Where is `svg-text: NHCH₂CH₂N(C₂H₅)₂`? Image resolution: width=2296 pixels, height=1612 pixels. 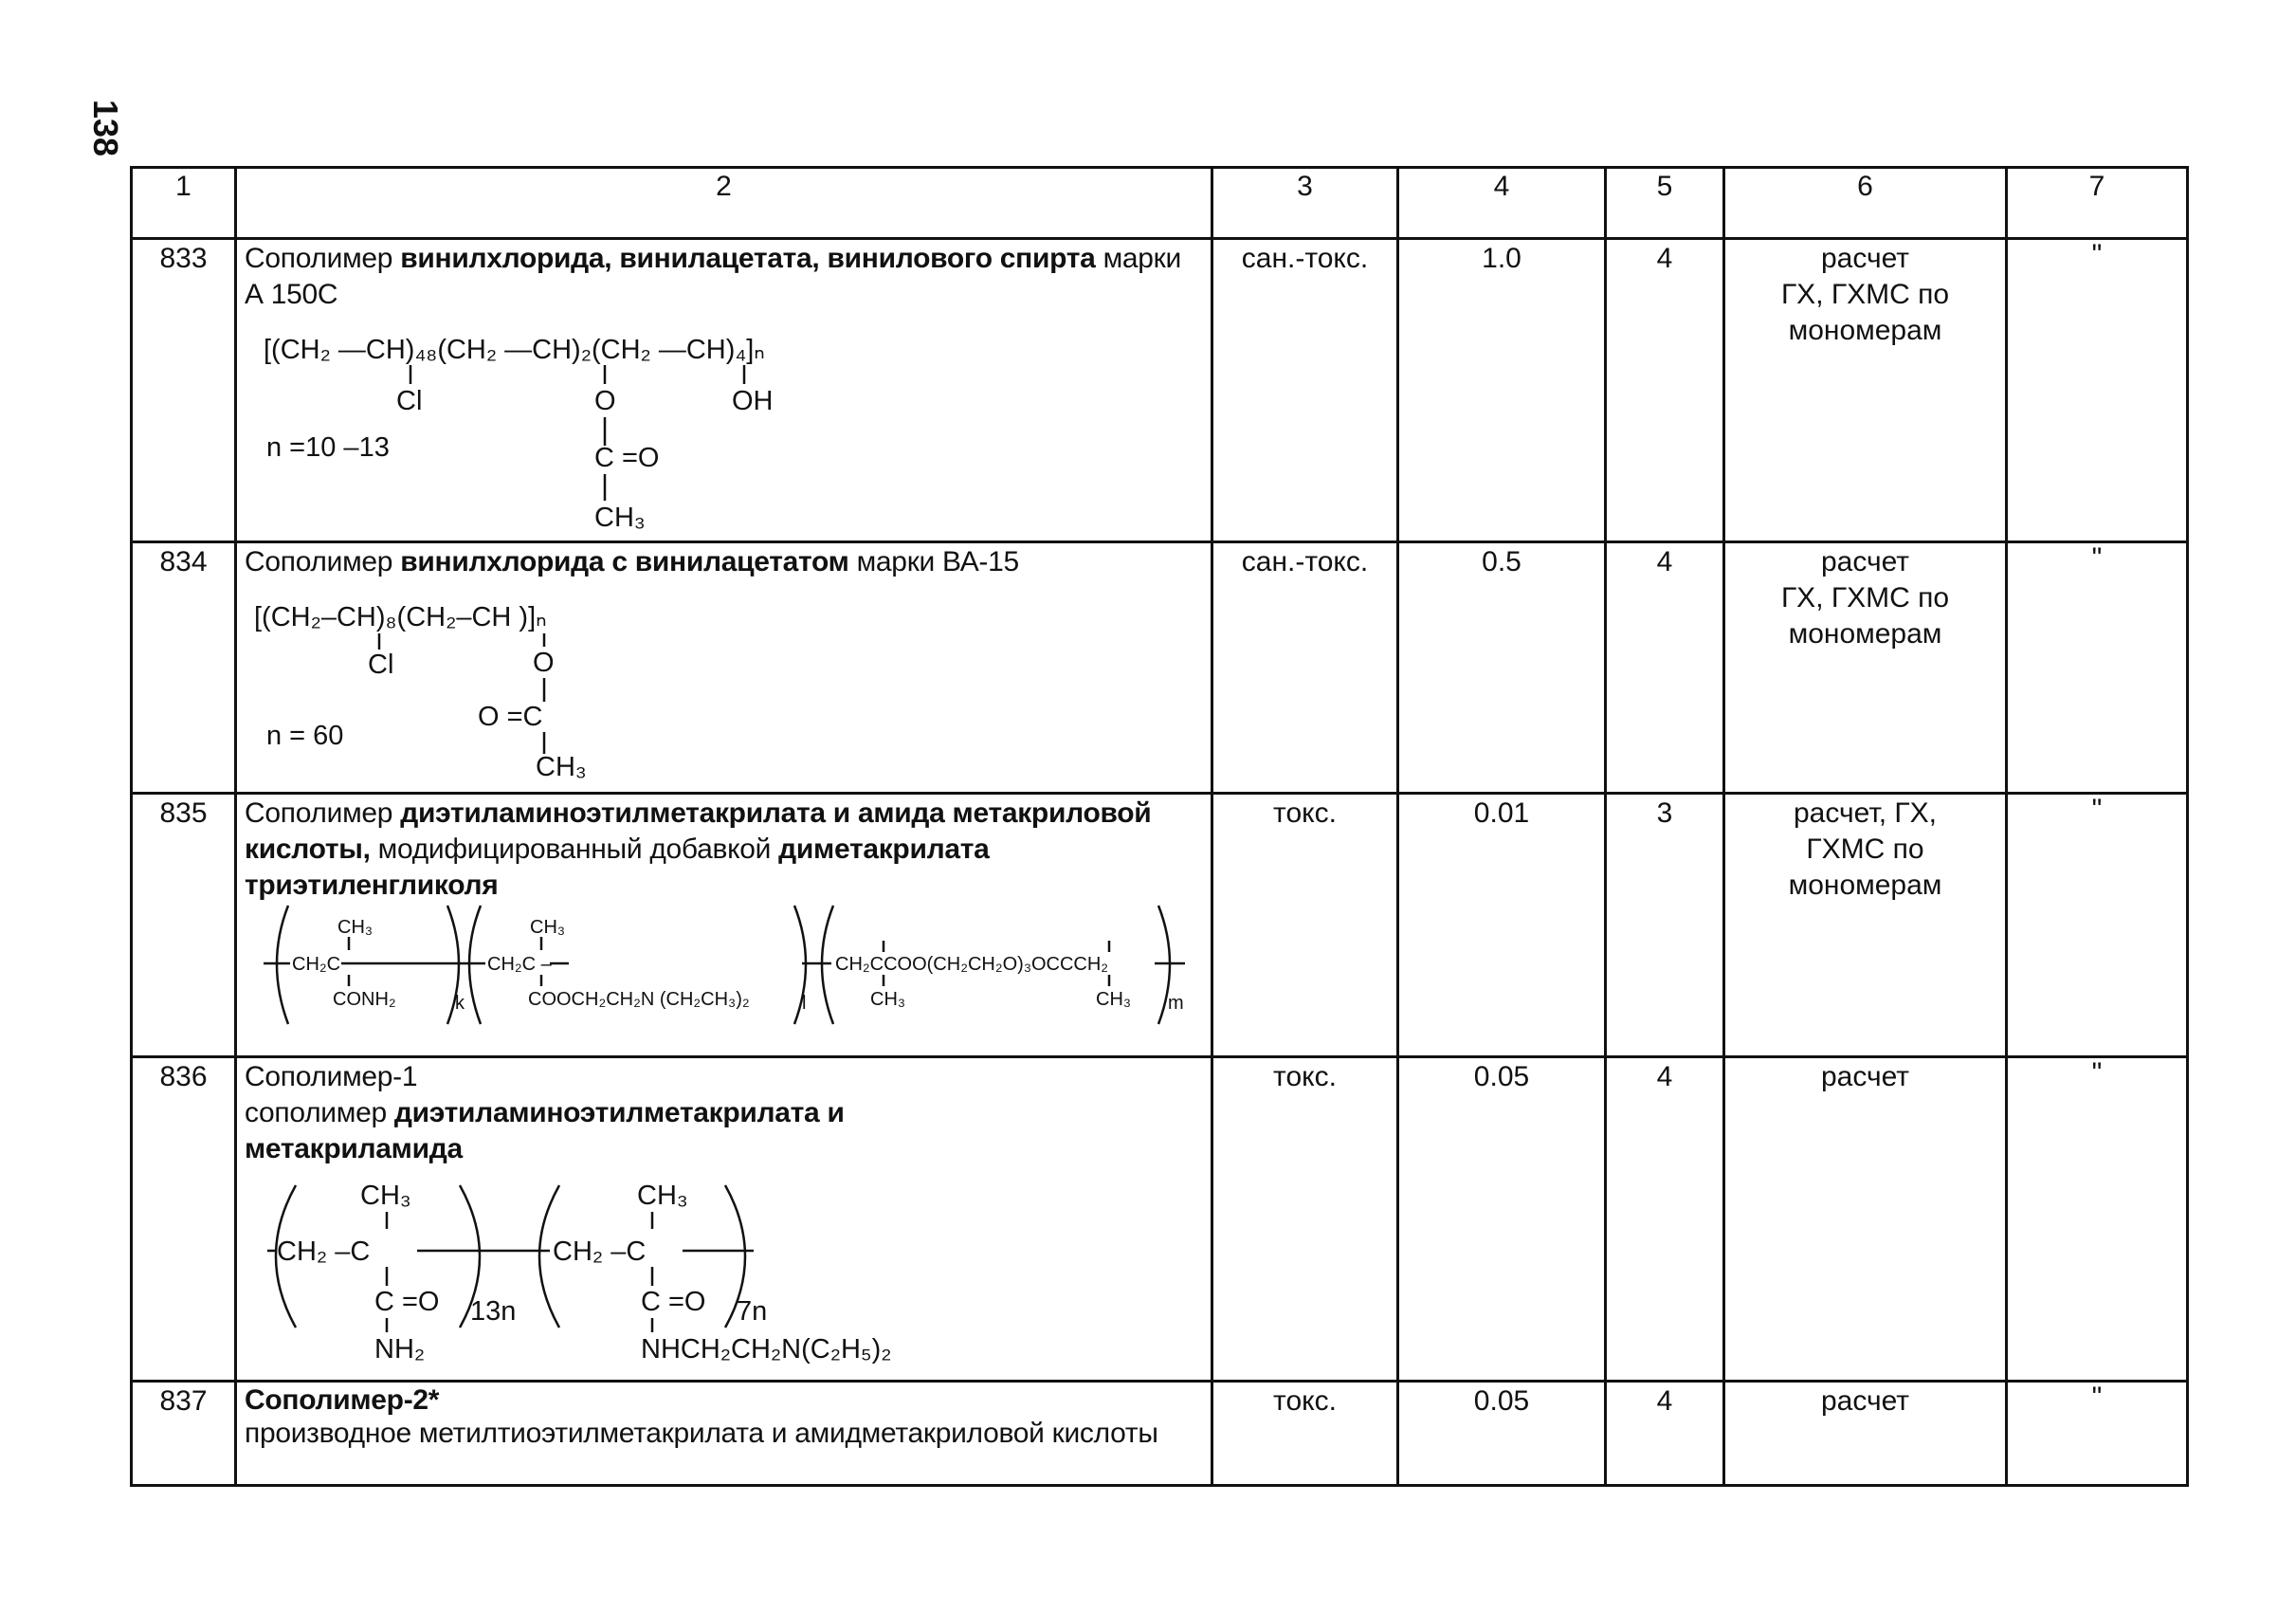 svg-text: NHCH₂CH₂N(C₂H₅)₂ is located at coordinates (766, 1349).